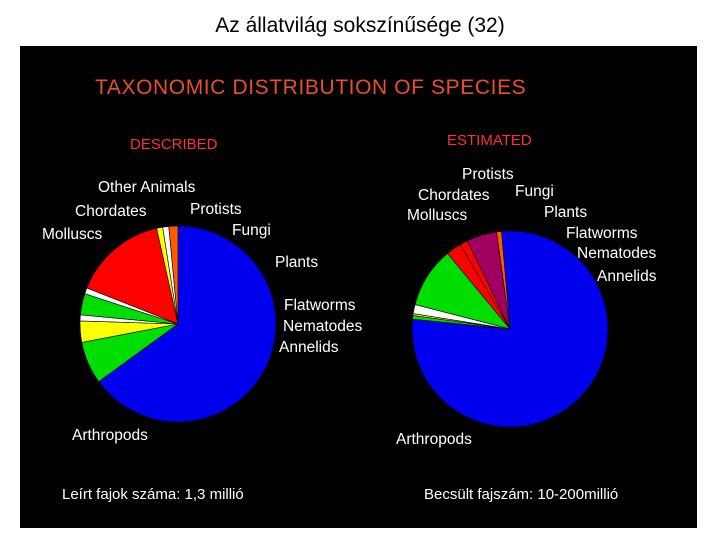  I want to click on described-label-arthropods: Arthropods, so click(110, 435).